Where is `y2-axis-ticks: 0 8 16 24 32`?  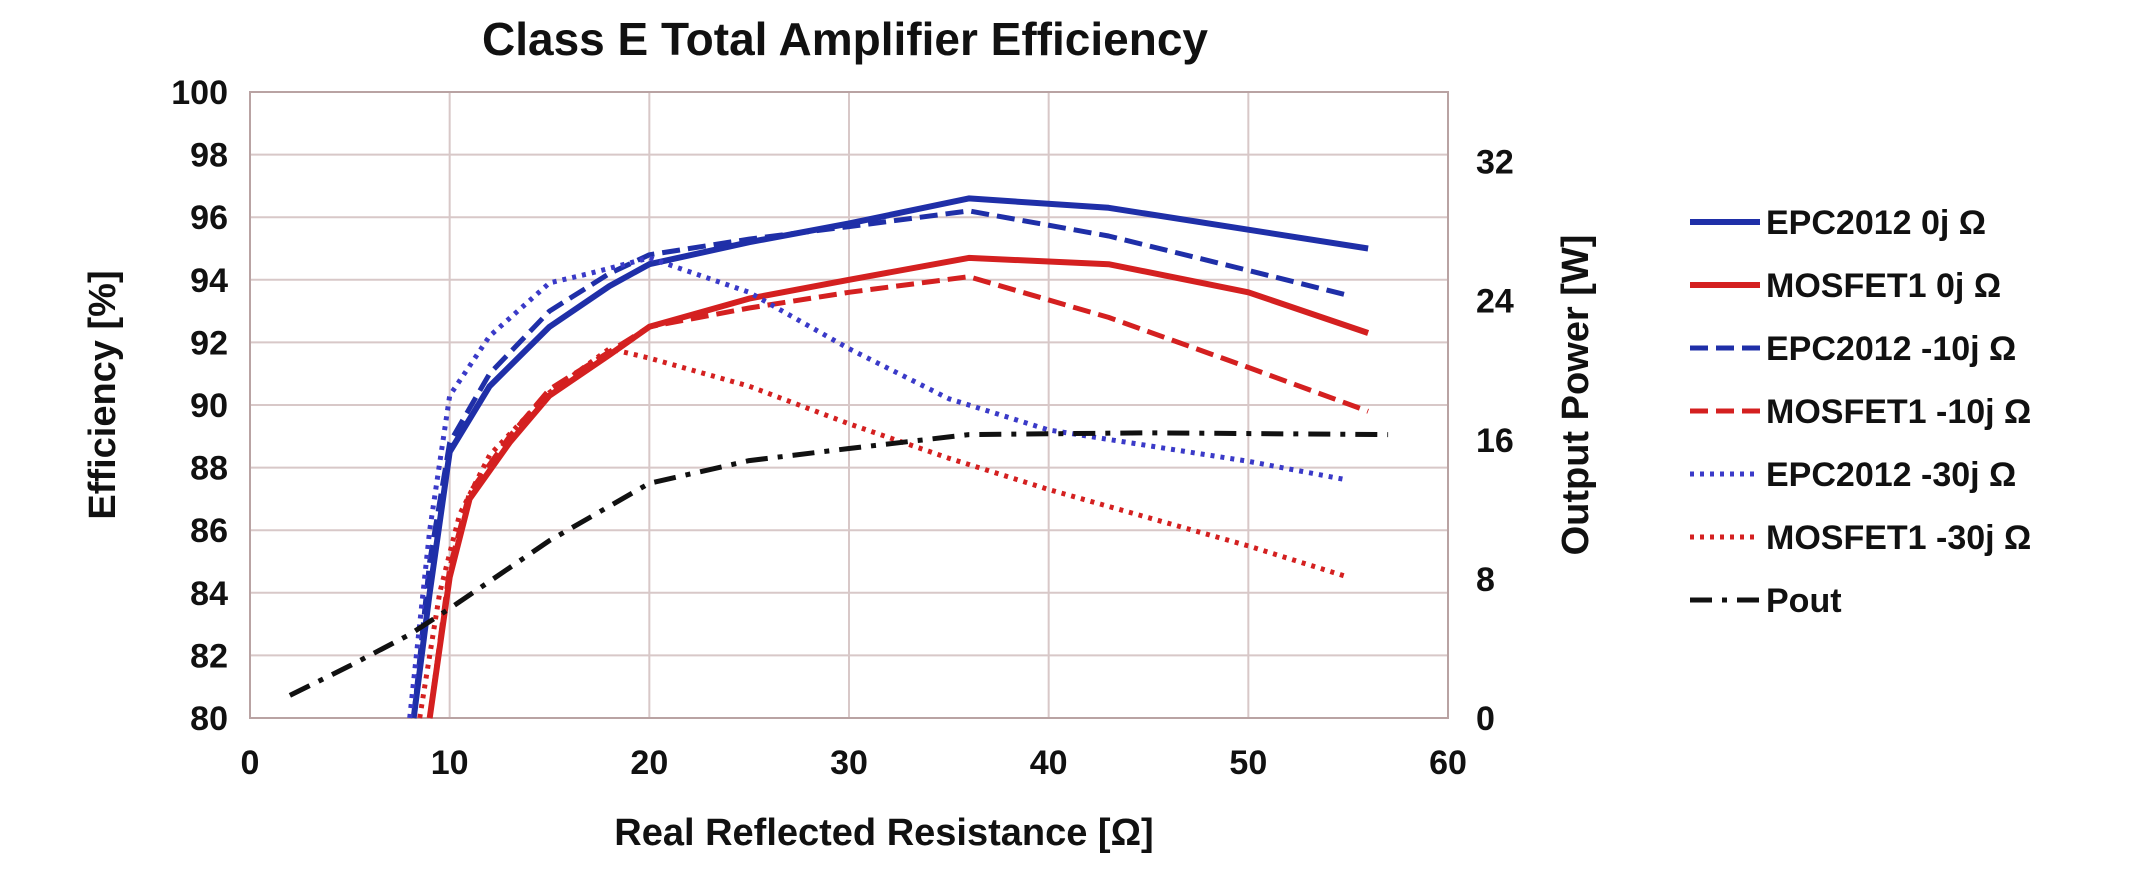
y2-axis-ticks: 0 8 16 24 32 is located at coordinates (1495, 441).